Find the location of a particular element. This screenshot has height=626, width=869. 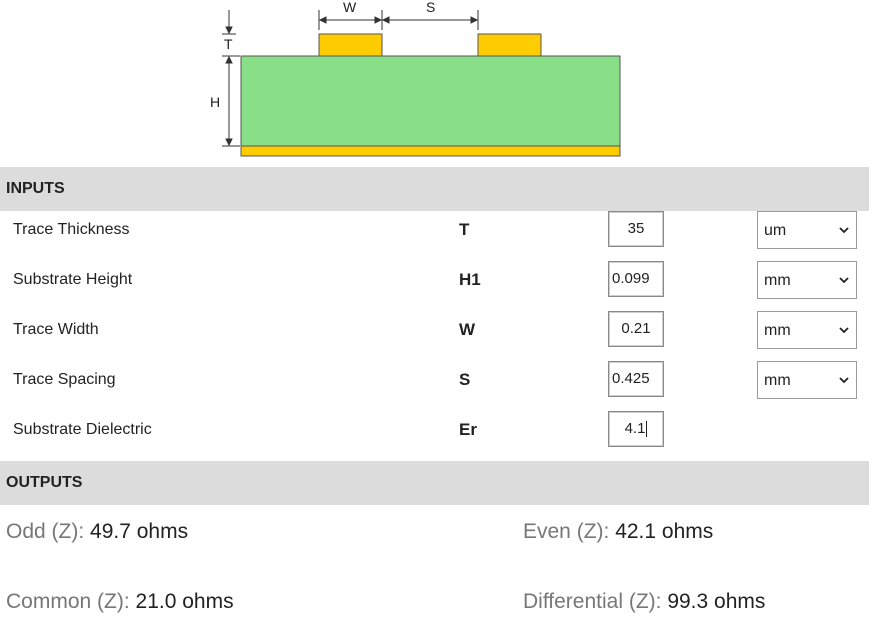

trace-spacing-unit-select: mm is located at coordinates (807, 380).